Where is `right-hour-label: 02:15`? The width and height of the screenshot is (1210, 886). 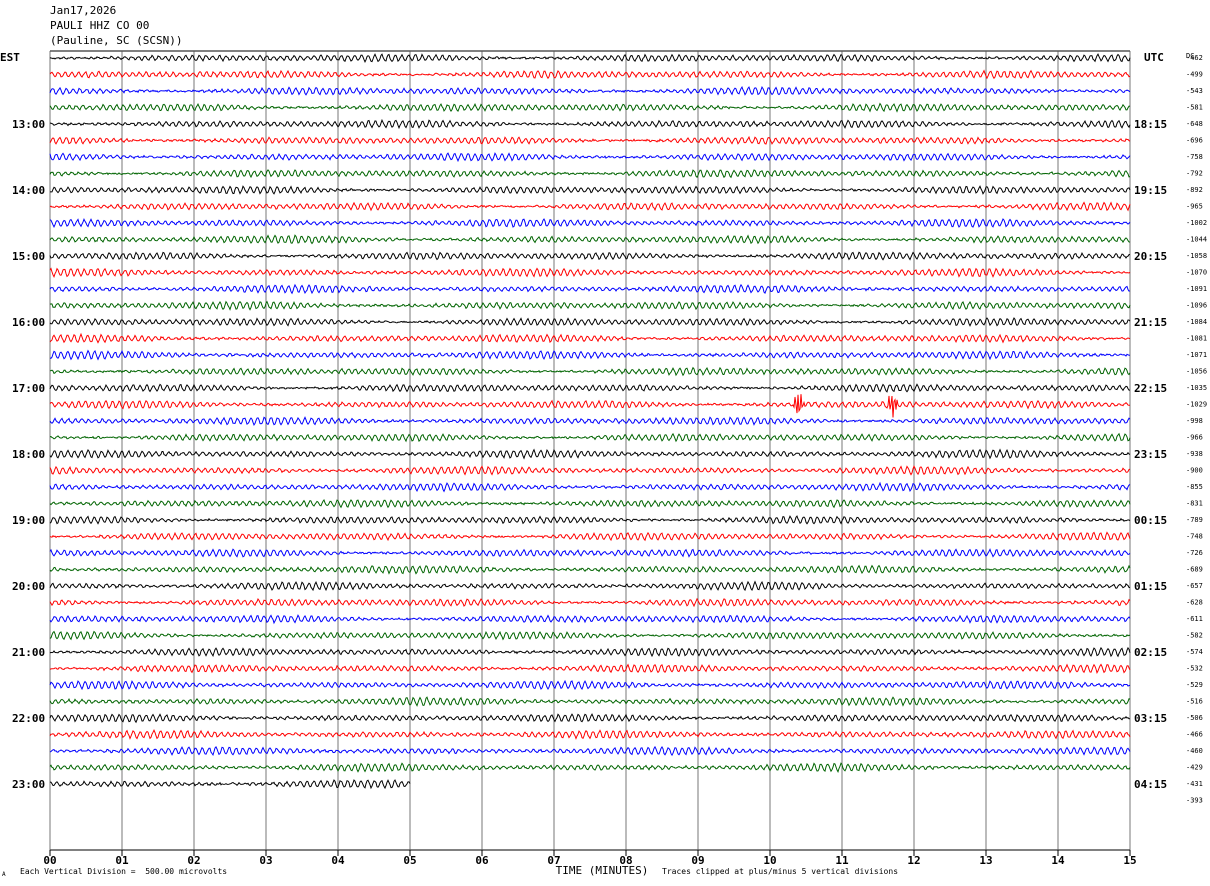
right-hour-label: 02:15 is located at coordinates (1150, 652).